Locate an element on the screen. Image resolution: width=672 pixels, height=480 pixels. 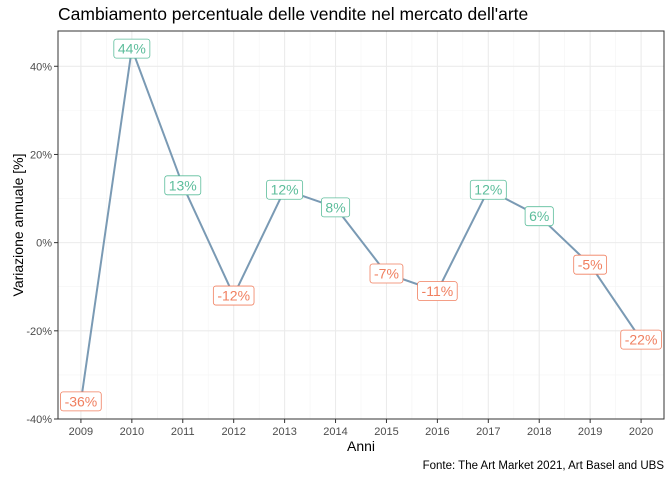
data-label-text: 44% is located at coordinates (132, 49).